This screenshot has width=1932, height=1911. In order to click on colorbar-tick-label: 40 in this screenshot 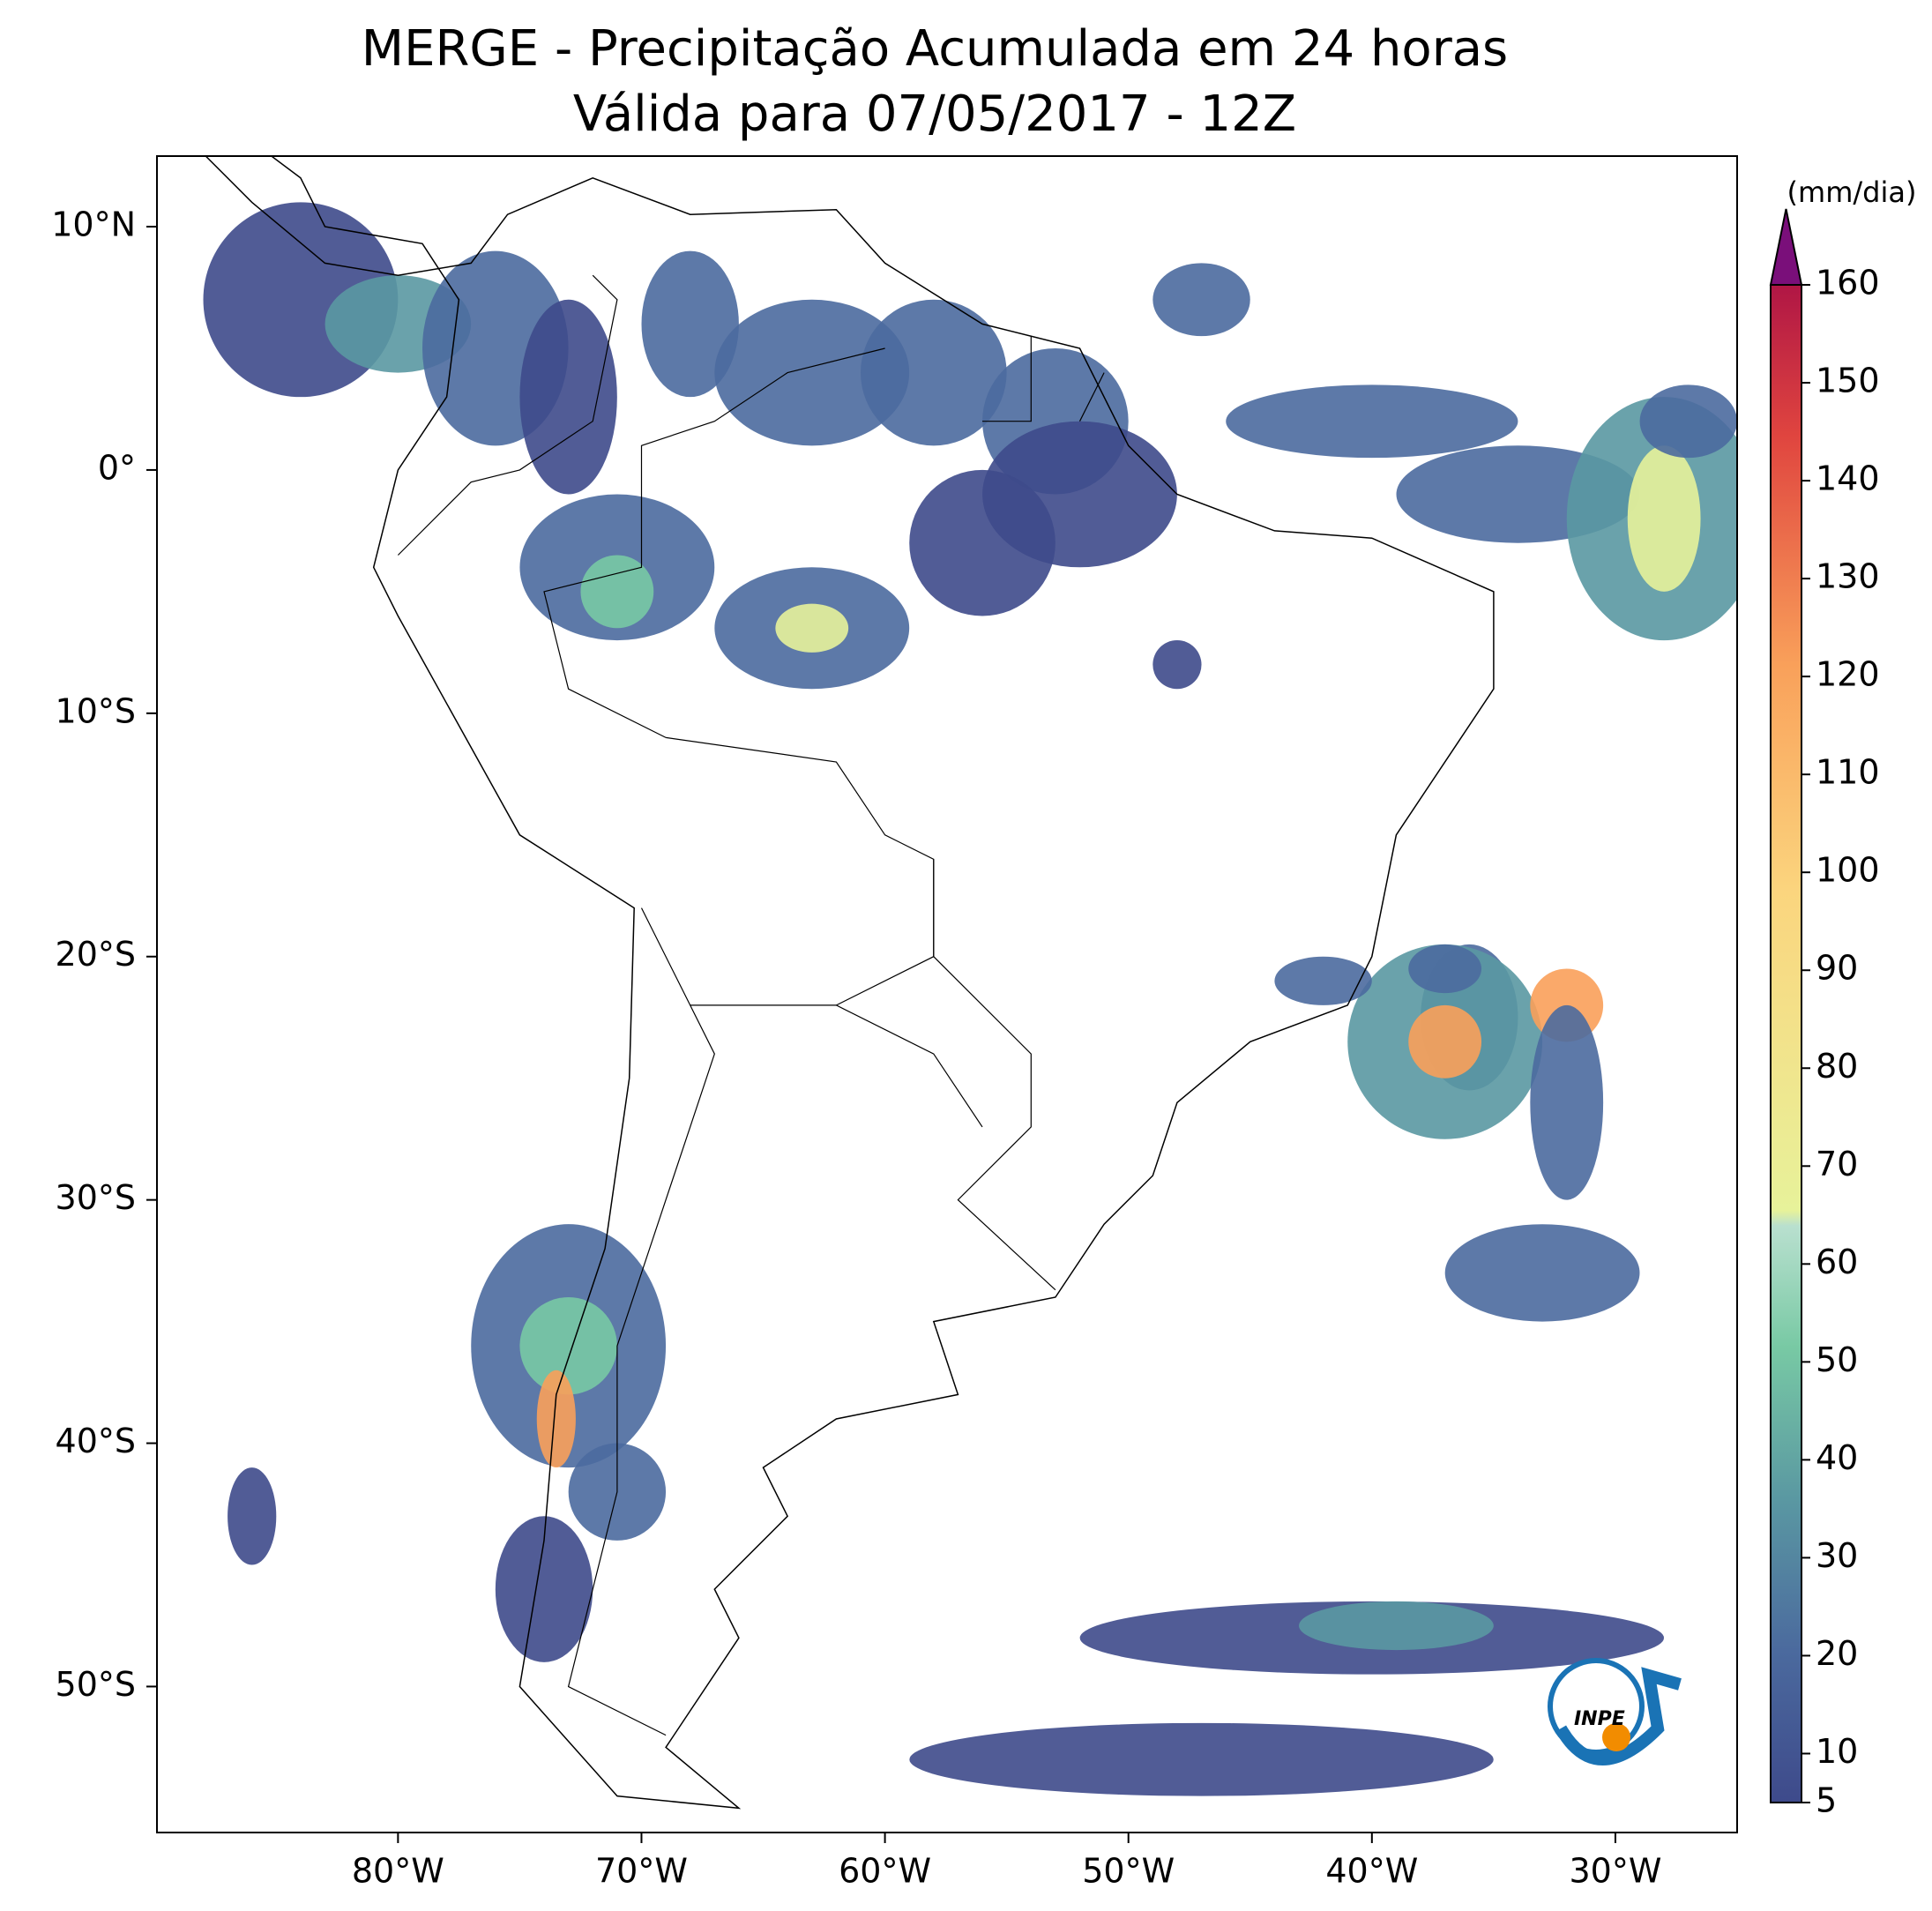, I will do `click(1837, 1458)`.